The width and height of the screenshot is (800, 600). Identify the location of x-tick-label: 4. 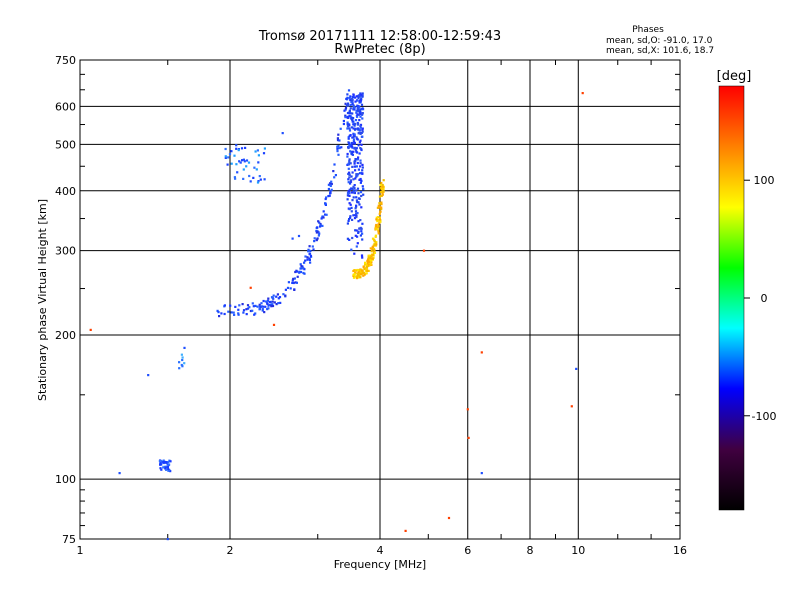
(380, 550).